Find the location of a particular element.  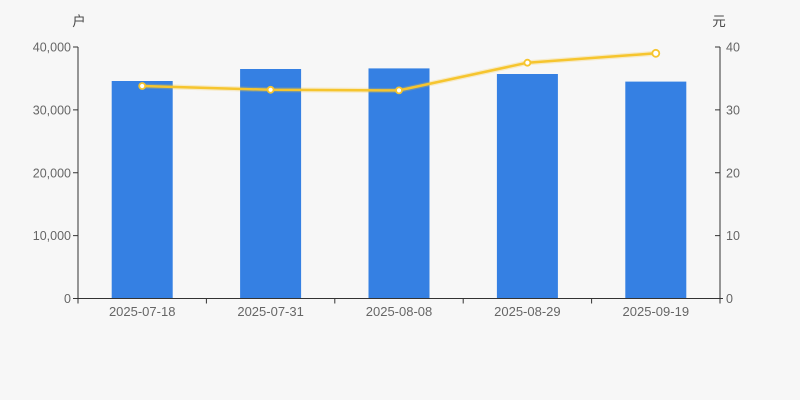

right-axis-tick-label: 10 is located at coordinates (733, 236).